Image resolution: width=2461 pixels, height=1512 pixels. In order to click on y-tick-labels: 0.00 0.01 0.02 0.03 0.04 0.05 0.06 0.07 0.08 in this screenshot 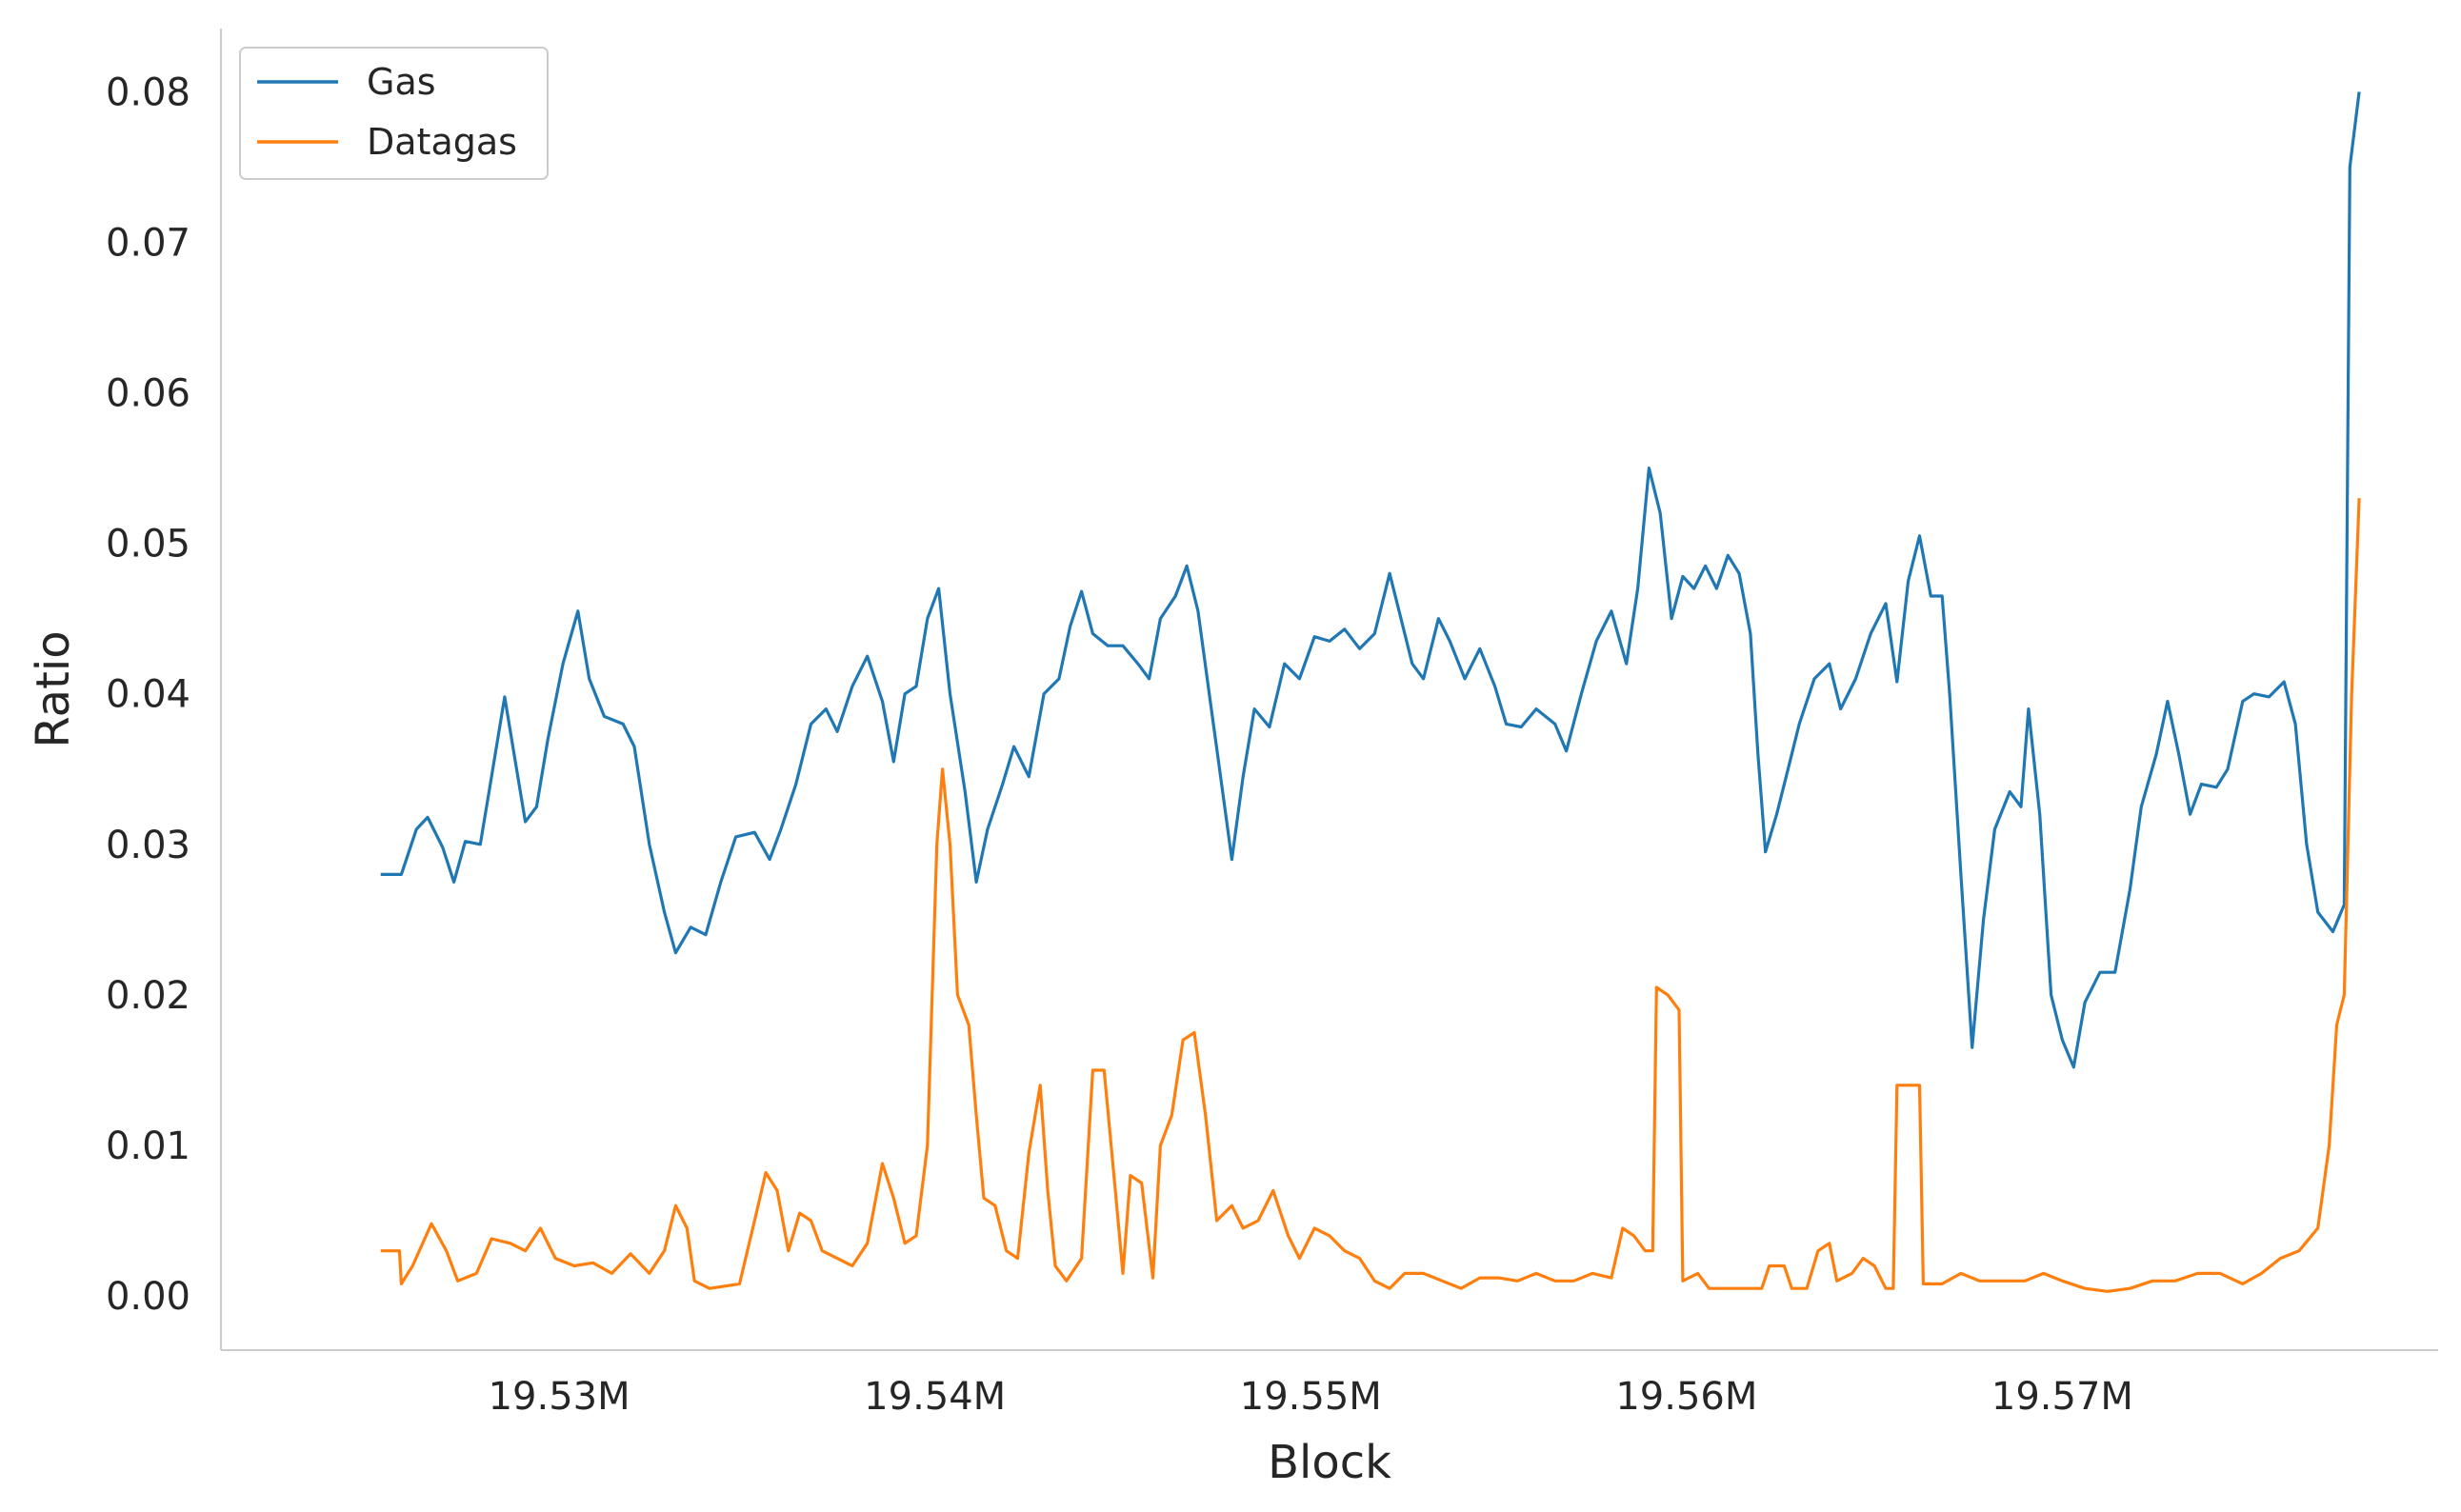, I will do `click(148, 694)`.